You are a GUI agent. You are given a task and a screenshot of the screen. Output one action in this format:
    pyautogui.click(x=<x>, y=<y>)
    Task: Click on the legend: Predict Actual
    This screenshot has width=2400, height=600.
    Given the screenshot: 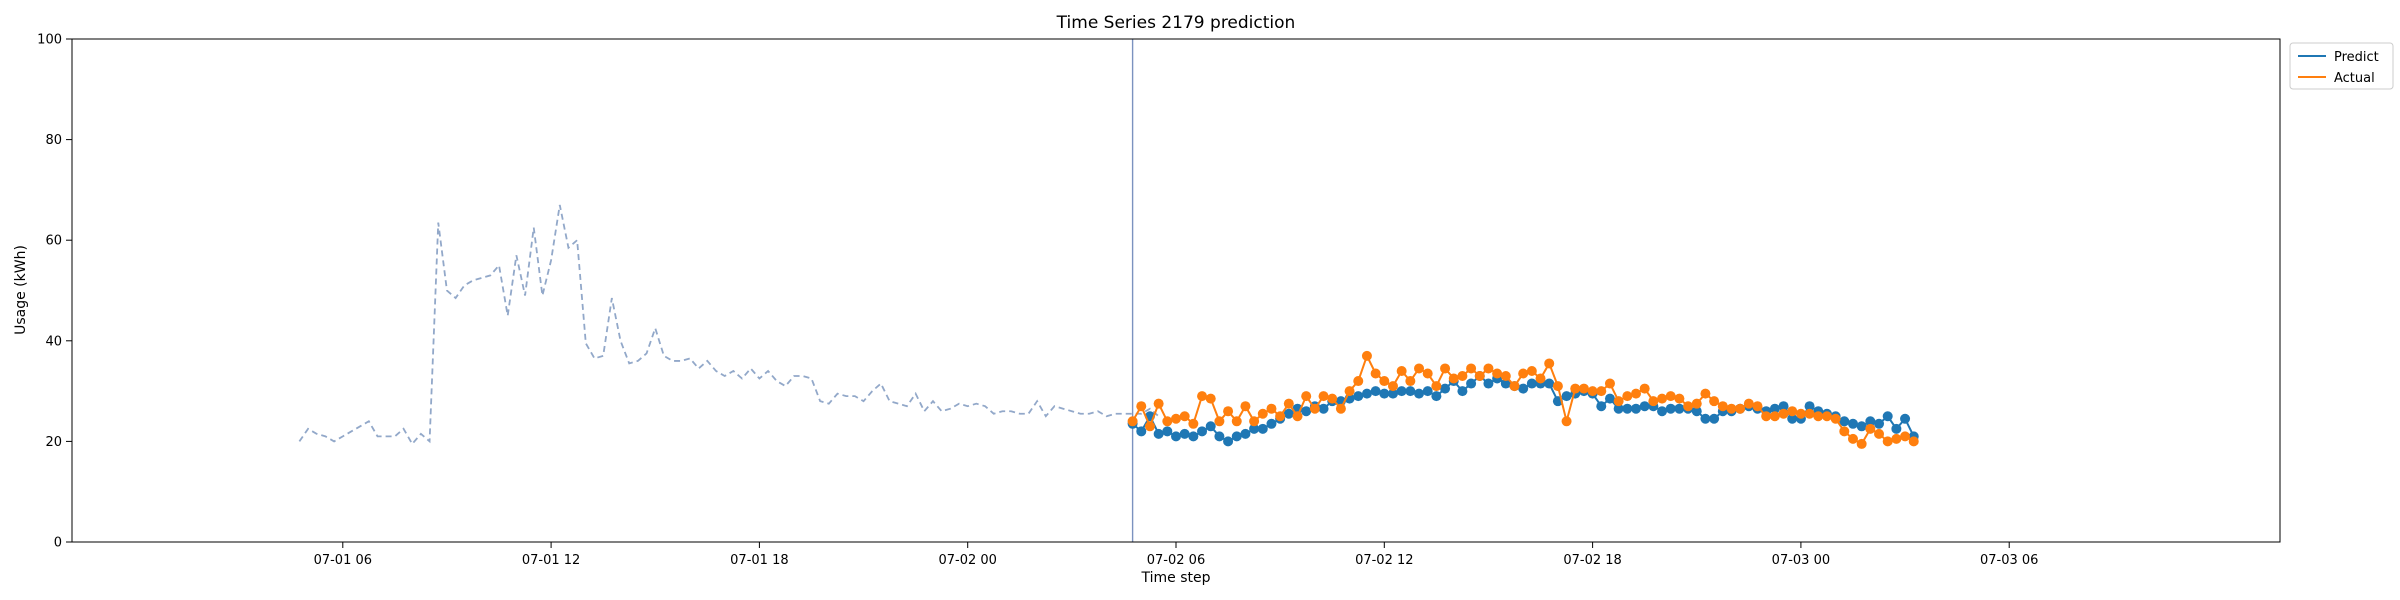 What is the action you would take?
    pyautogui.click(x=2341, y=66)
    